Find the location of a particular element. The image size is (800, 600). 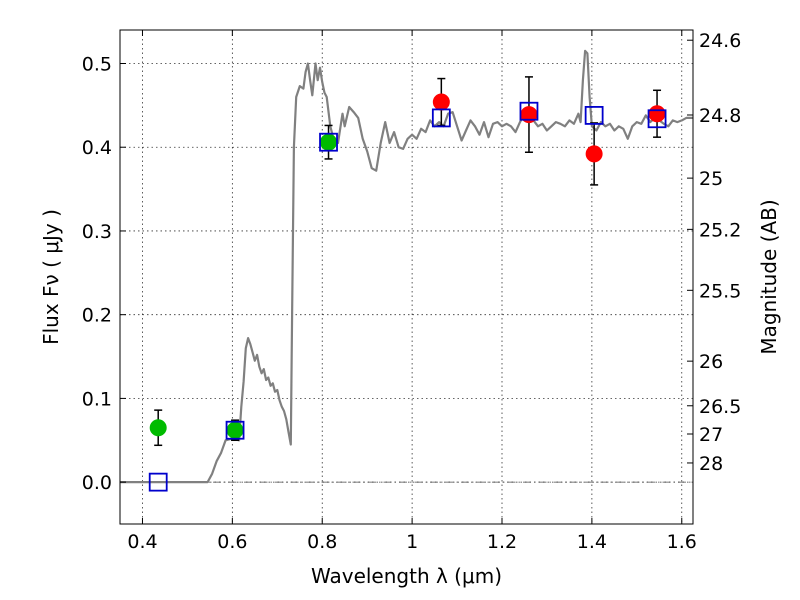

y-tick-label-4: 0.4 is located at coordinates (97, 148).